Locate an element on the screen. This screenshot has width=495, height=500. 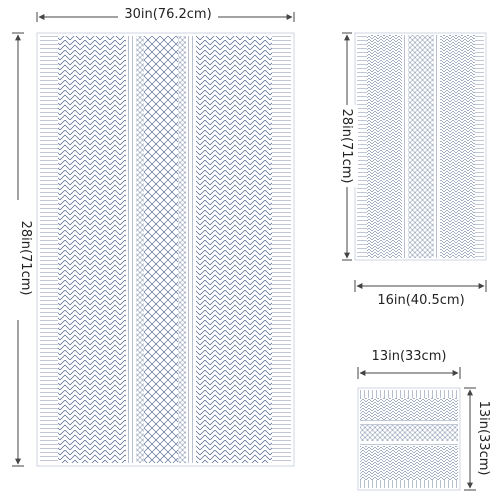
bath-towel-height-dimension: 28in(71cm) is located at coordinates (20, 249).